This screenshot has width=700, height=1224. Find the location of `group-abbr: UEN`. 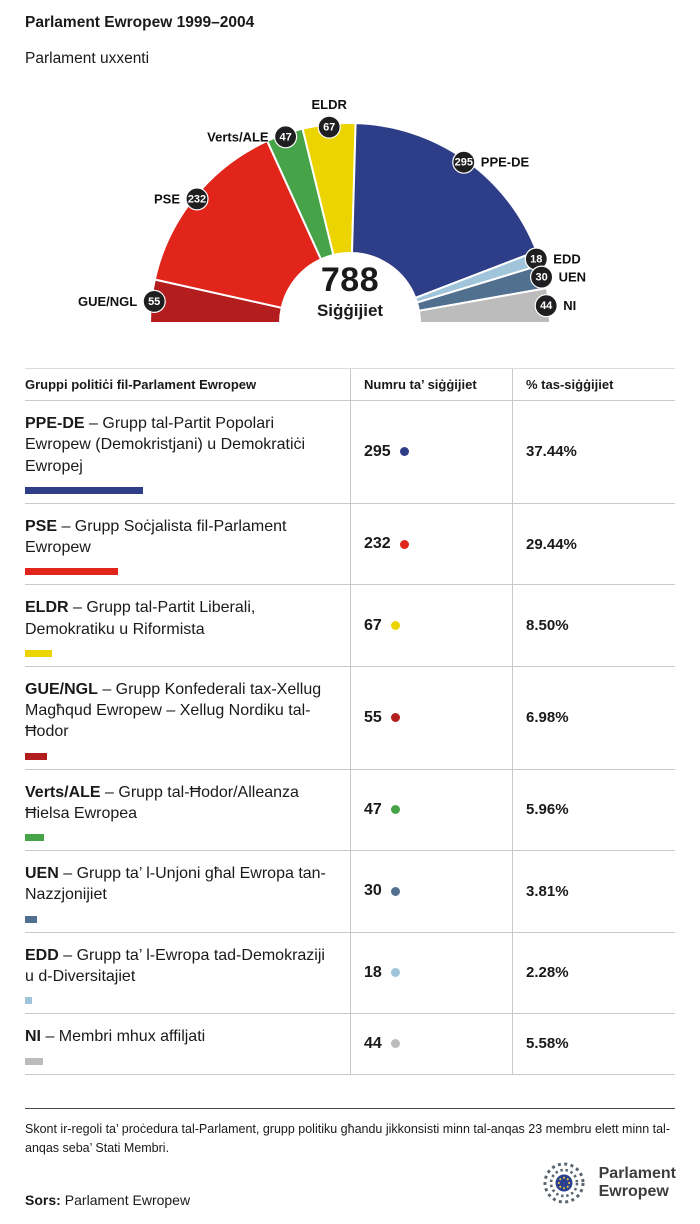

group-abbr: UEN is located at coordinates (42, 874).